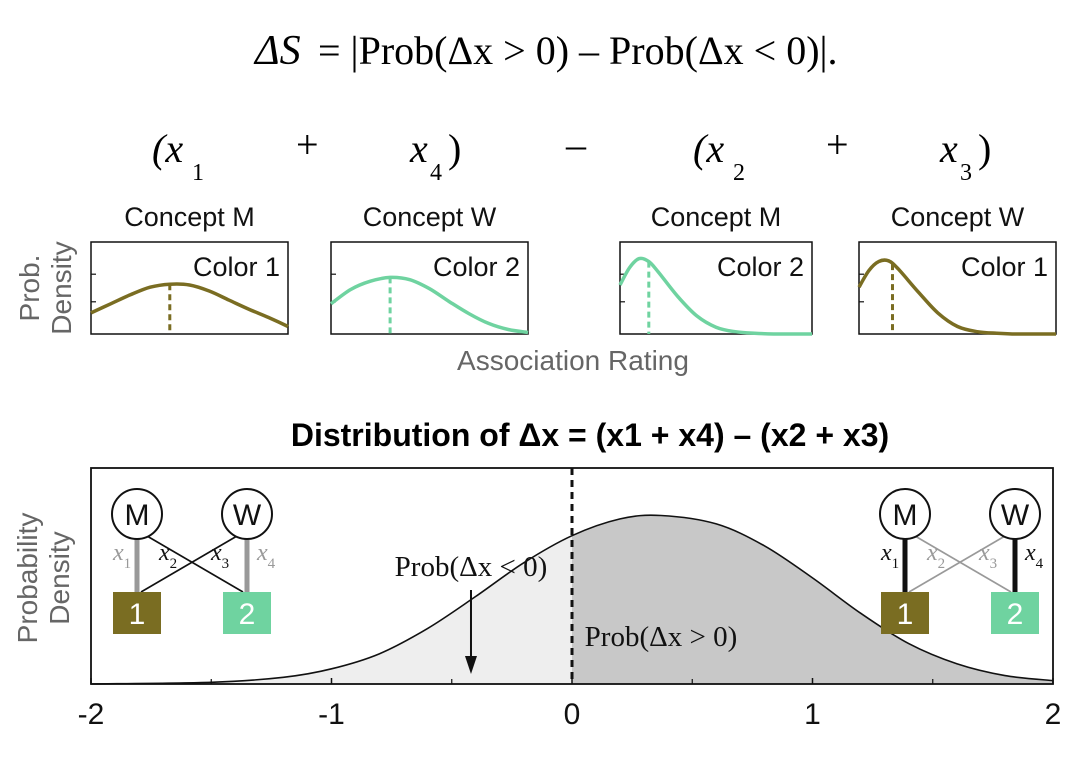  What do you see at coordinates (572, 714) in the screenshot?
I see `x-tick-label: 0` at bounding box center [572, 714].